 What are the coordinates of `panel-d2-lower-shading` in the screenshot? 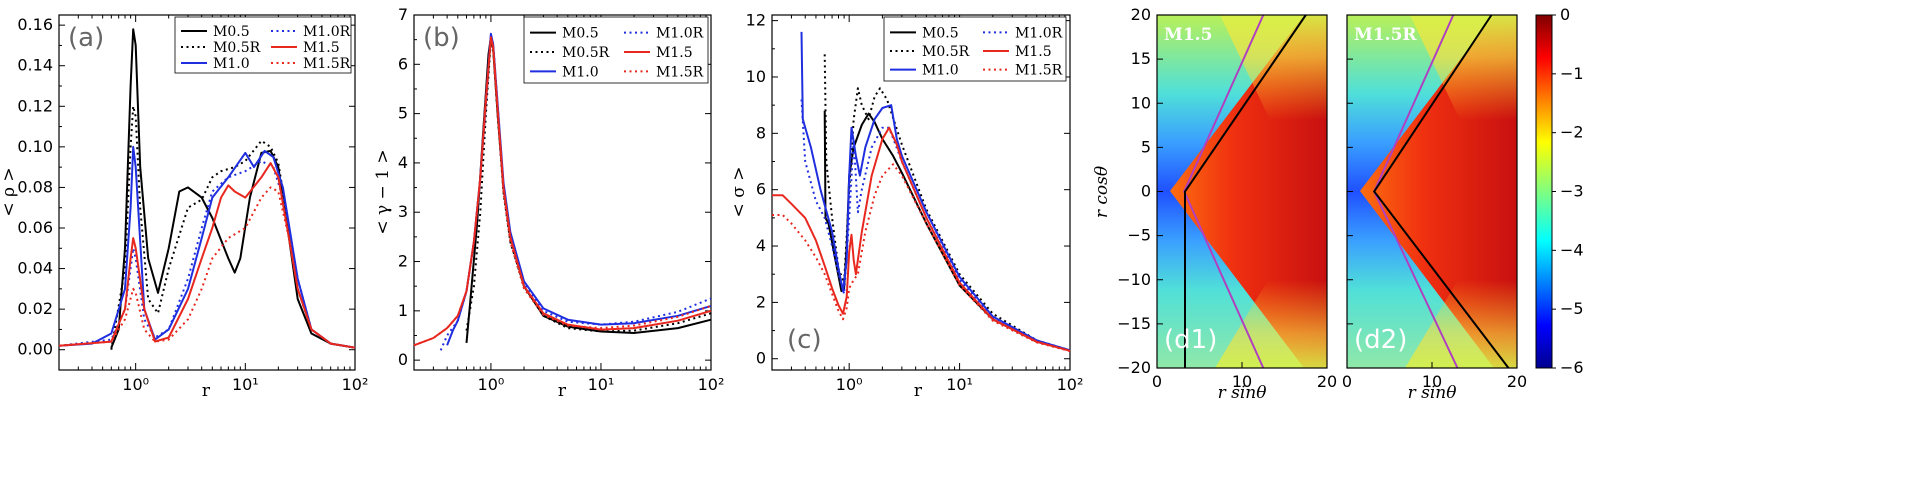 It's located at (1461, 324).